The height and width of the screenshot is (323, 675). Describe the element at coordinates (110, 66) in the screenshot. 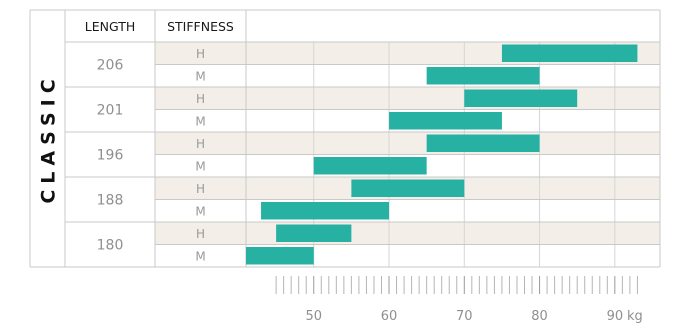

I see `length-label: 206` at that location.